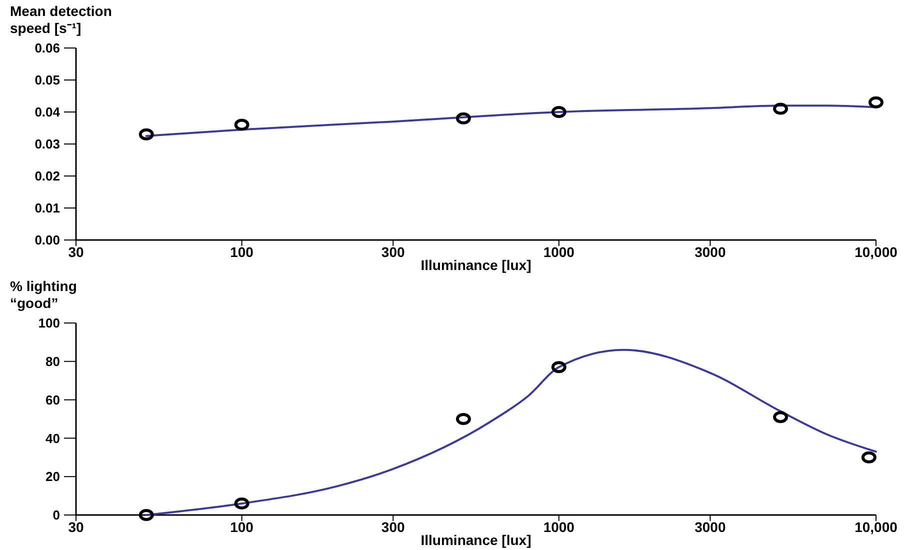 The height and width of the screenshot is (550, 908). Describe the element at coordinates (53, 361) in the screenshot. I see `y-tick-label: 80` at that location.